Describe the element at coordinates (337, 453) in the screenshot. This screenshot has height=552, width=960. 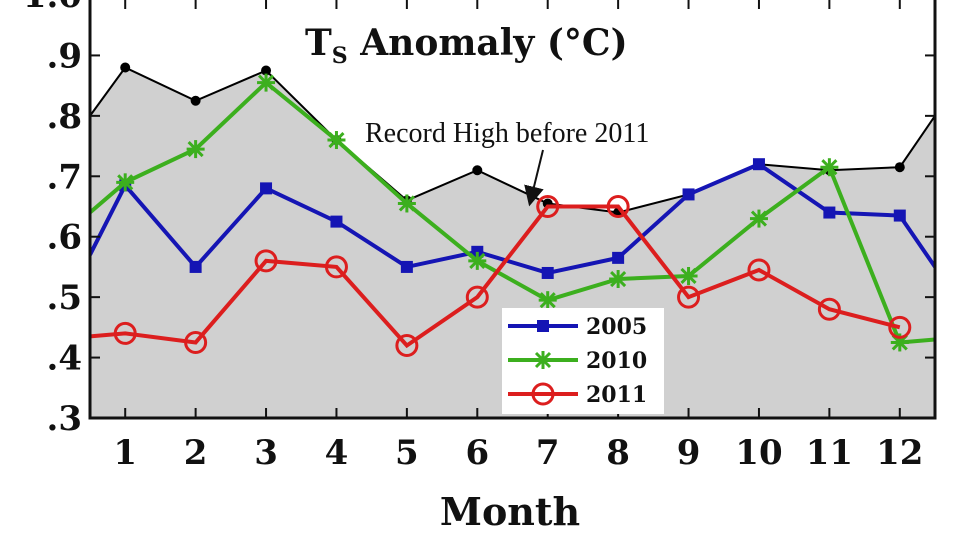
I see `x-tick-label: 4` at that location.